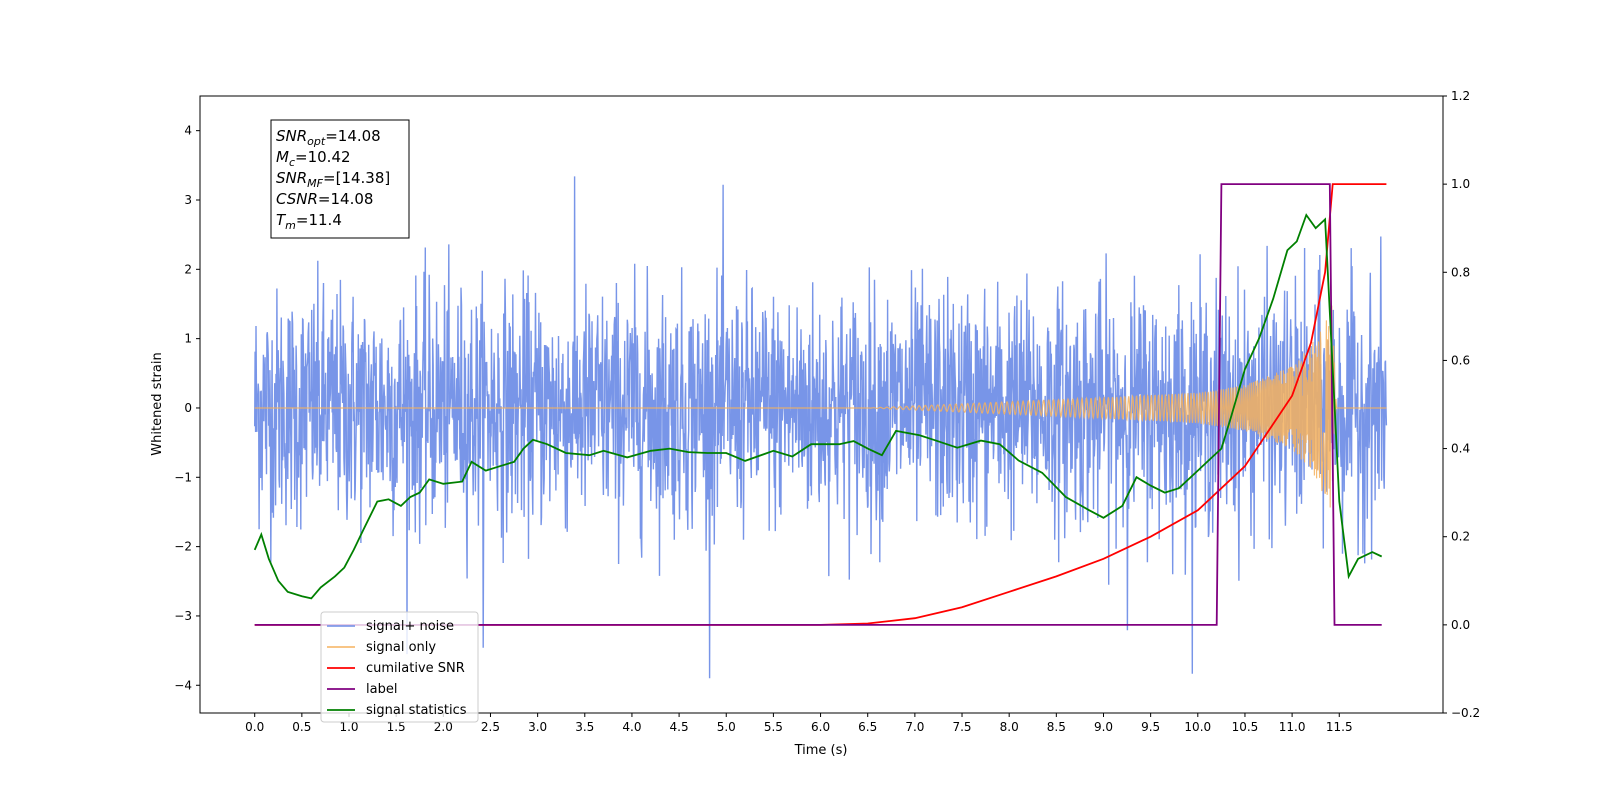 The width and height of the screenshot is (1600, 800). What do you see at coordinates (490, 727) in the screenshot?
I see `x-tick-label: 2.5` at bounding box center [490, 727].